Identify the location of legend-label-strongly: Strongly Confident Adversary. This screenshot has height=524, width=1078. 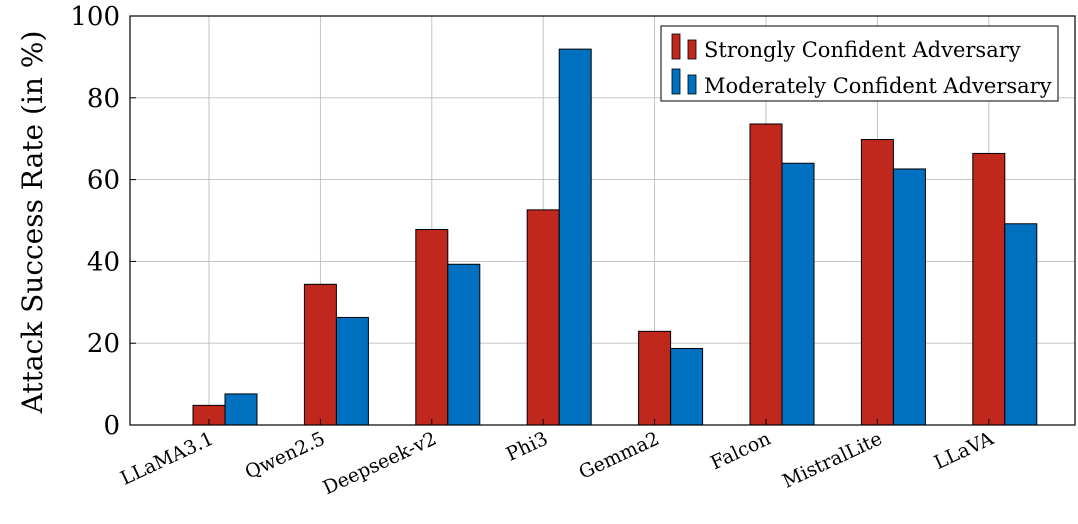
(862, 50).